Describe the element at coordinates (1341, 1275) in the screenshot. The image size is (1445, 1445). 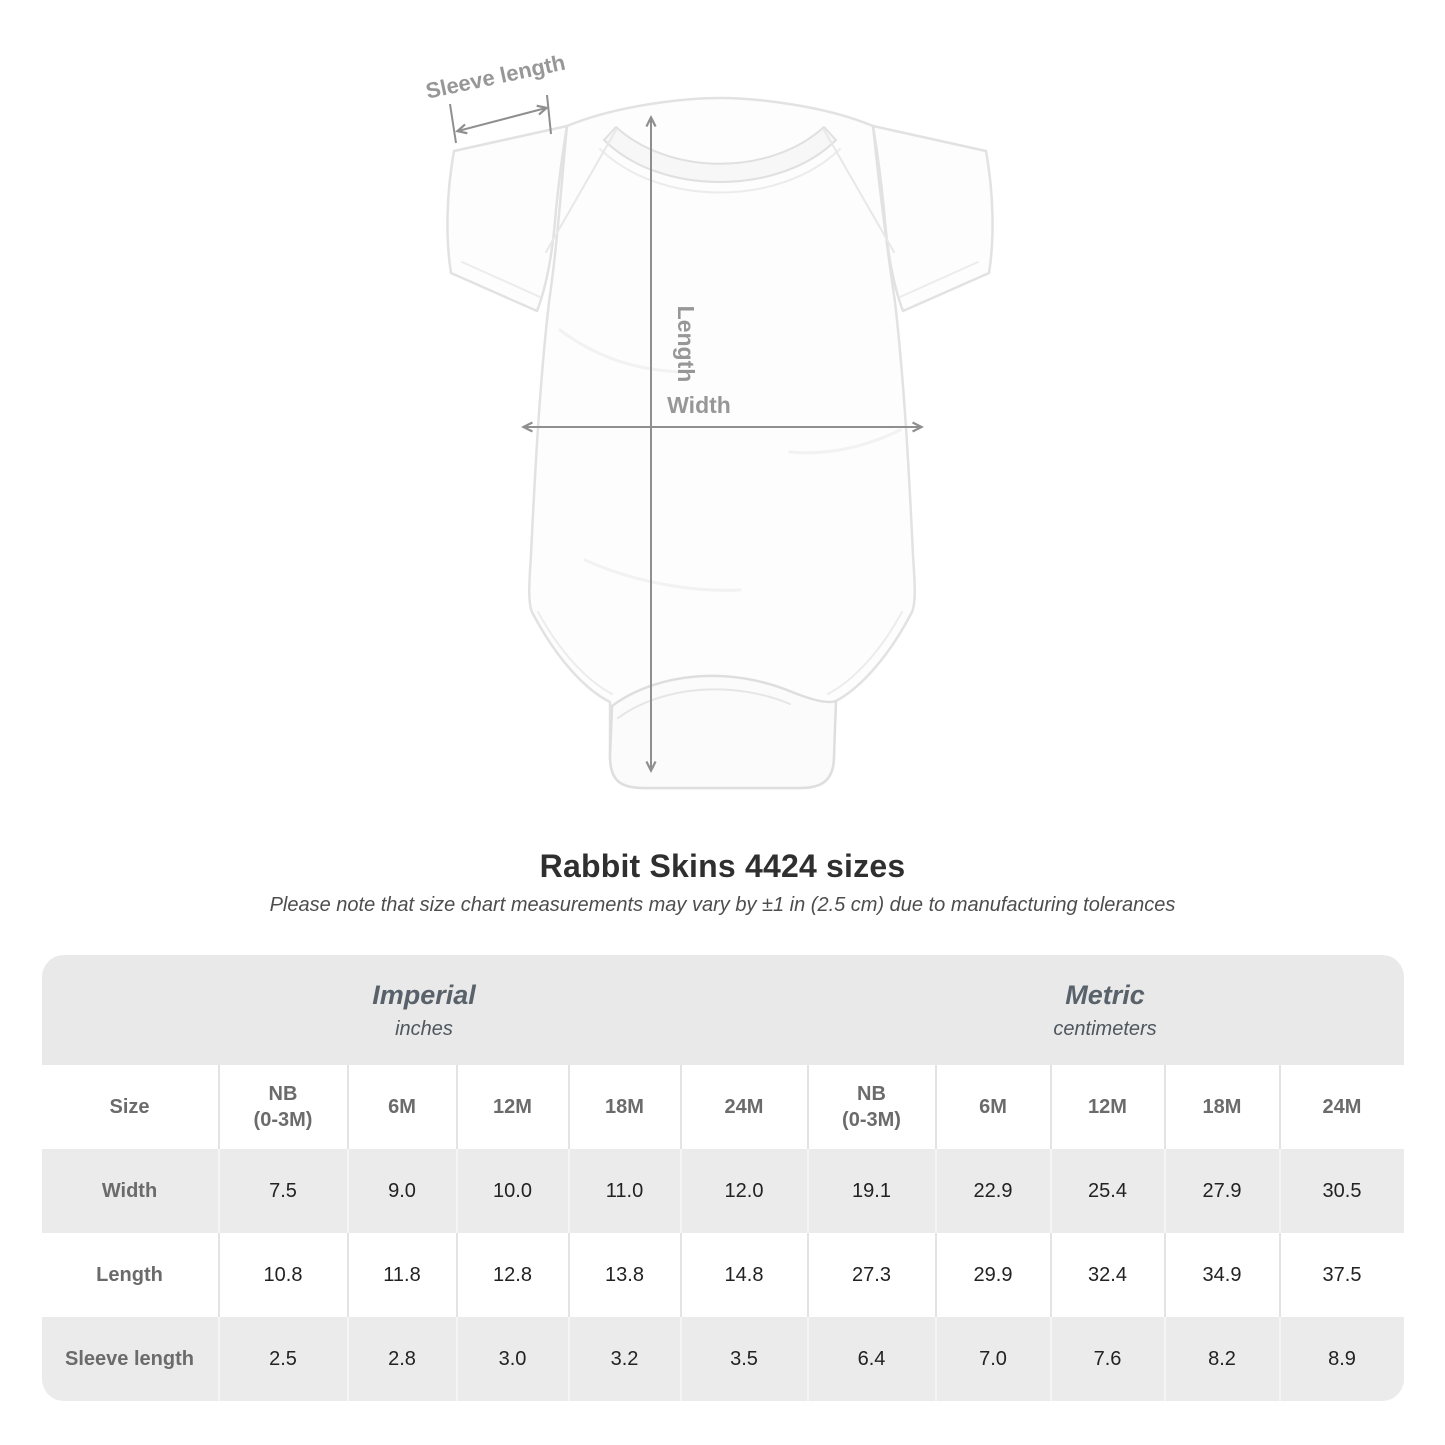
I see `size-value-cell: 37.5` at that location.